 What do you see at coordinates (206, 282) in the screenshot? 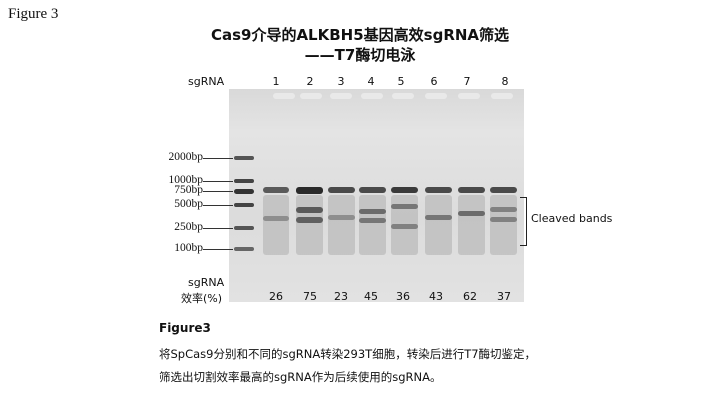
I see `efficiency-header: sgRNA` at bounding box center [206, 282].